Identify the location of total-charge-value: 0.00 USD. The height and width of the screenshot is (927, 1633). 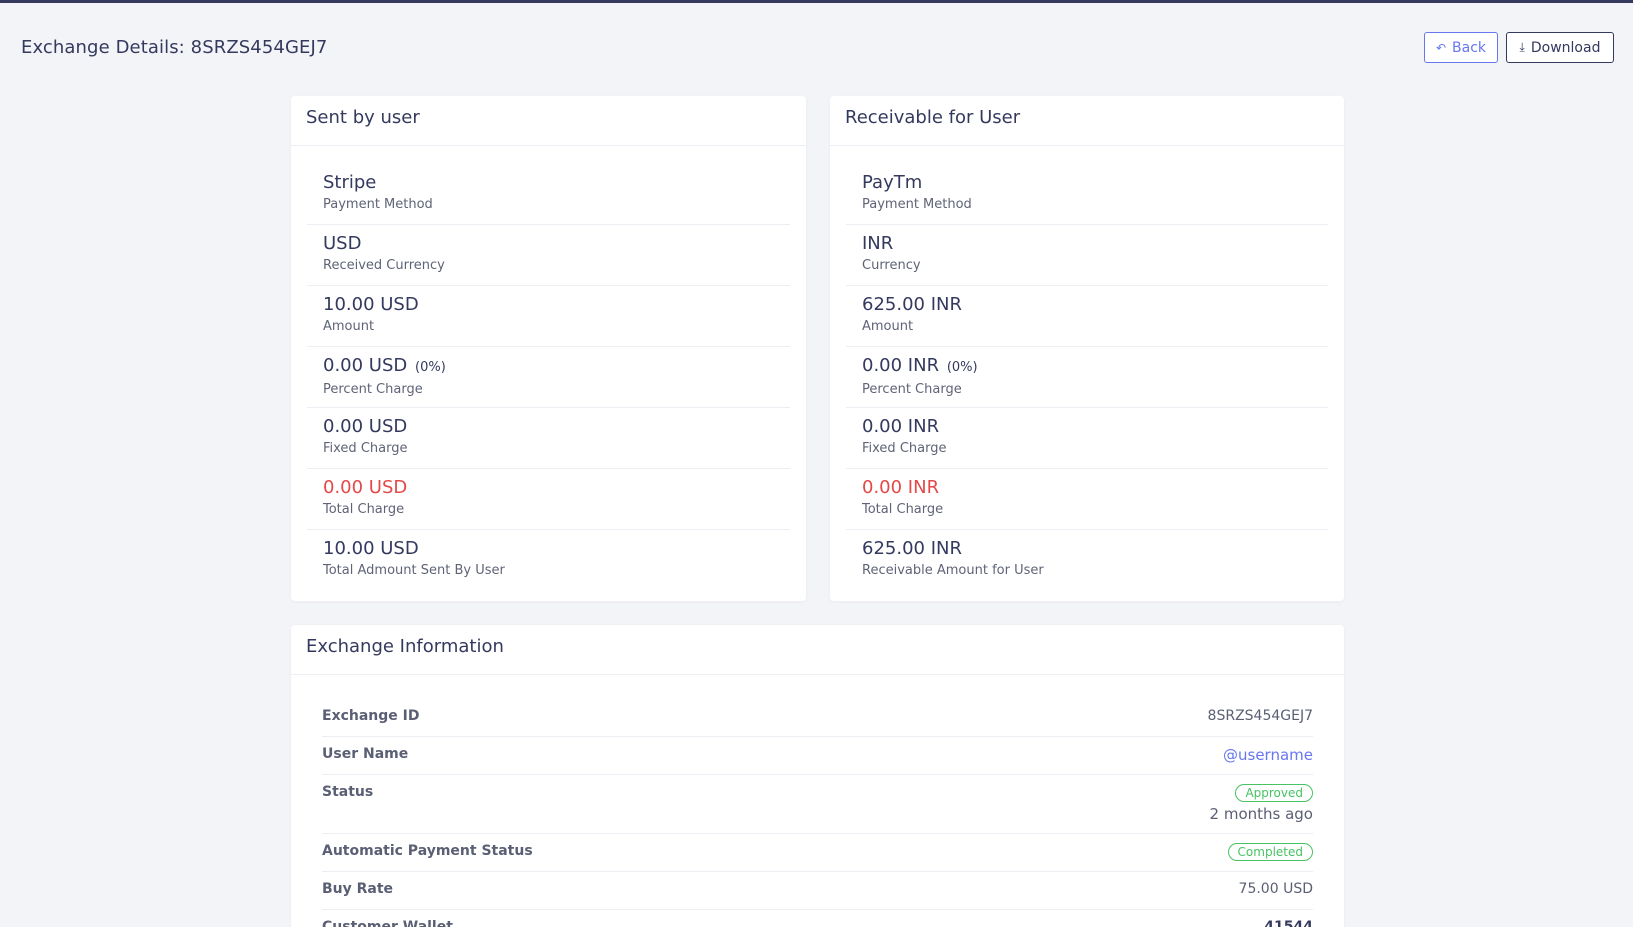
(365, 487).